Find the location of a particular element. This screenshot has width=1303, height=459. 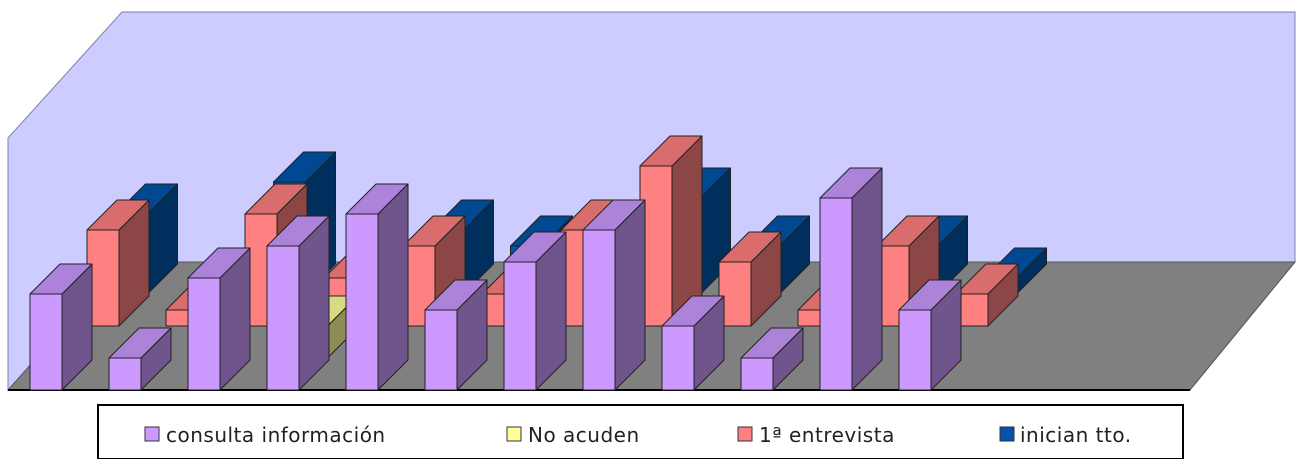

legend-label: consulta información is located at coordinates (276, 435).